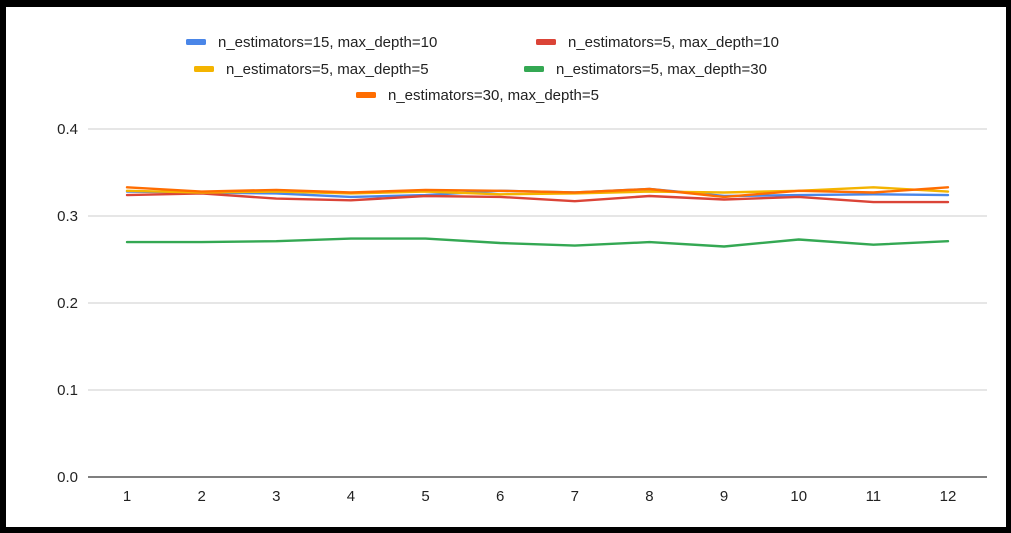 The width and height of the screenshot is (1011, 533). I want to click on y-axis-tick-labels: 0.0 0.1 0.2 0.3 0.4, so click(67, 303).